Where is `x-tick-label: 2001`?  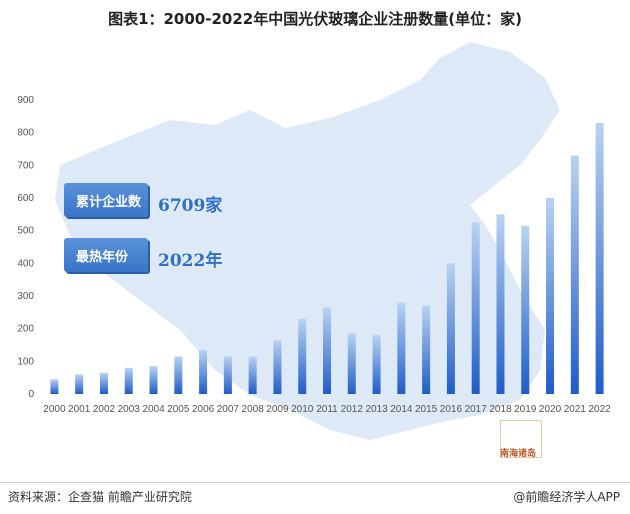
x-tick-label: 2001 is located at coordinates (79, 409).